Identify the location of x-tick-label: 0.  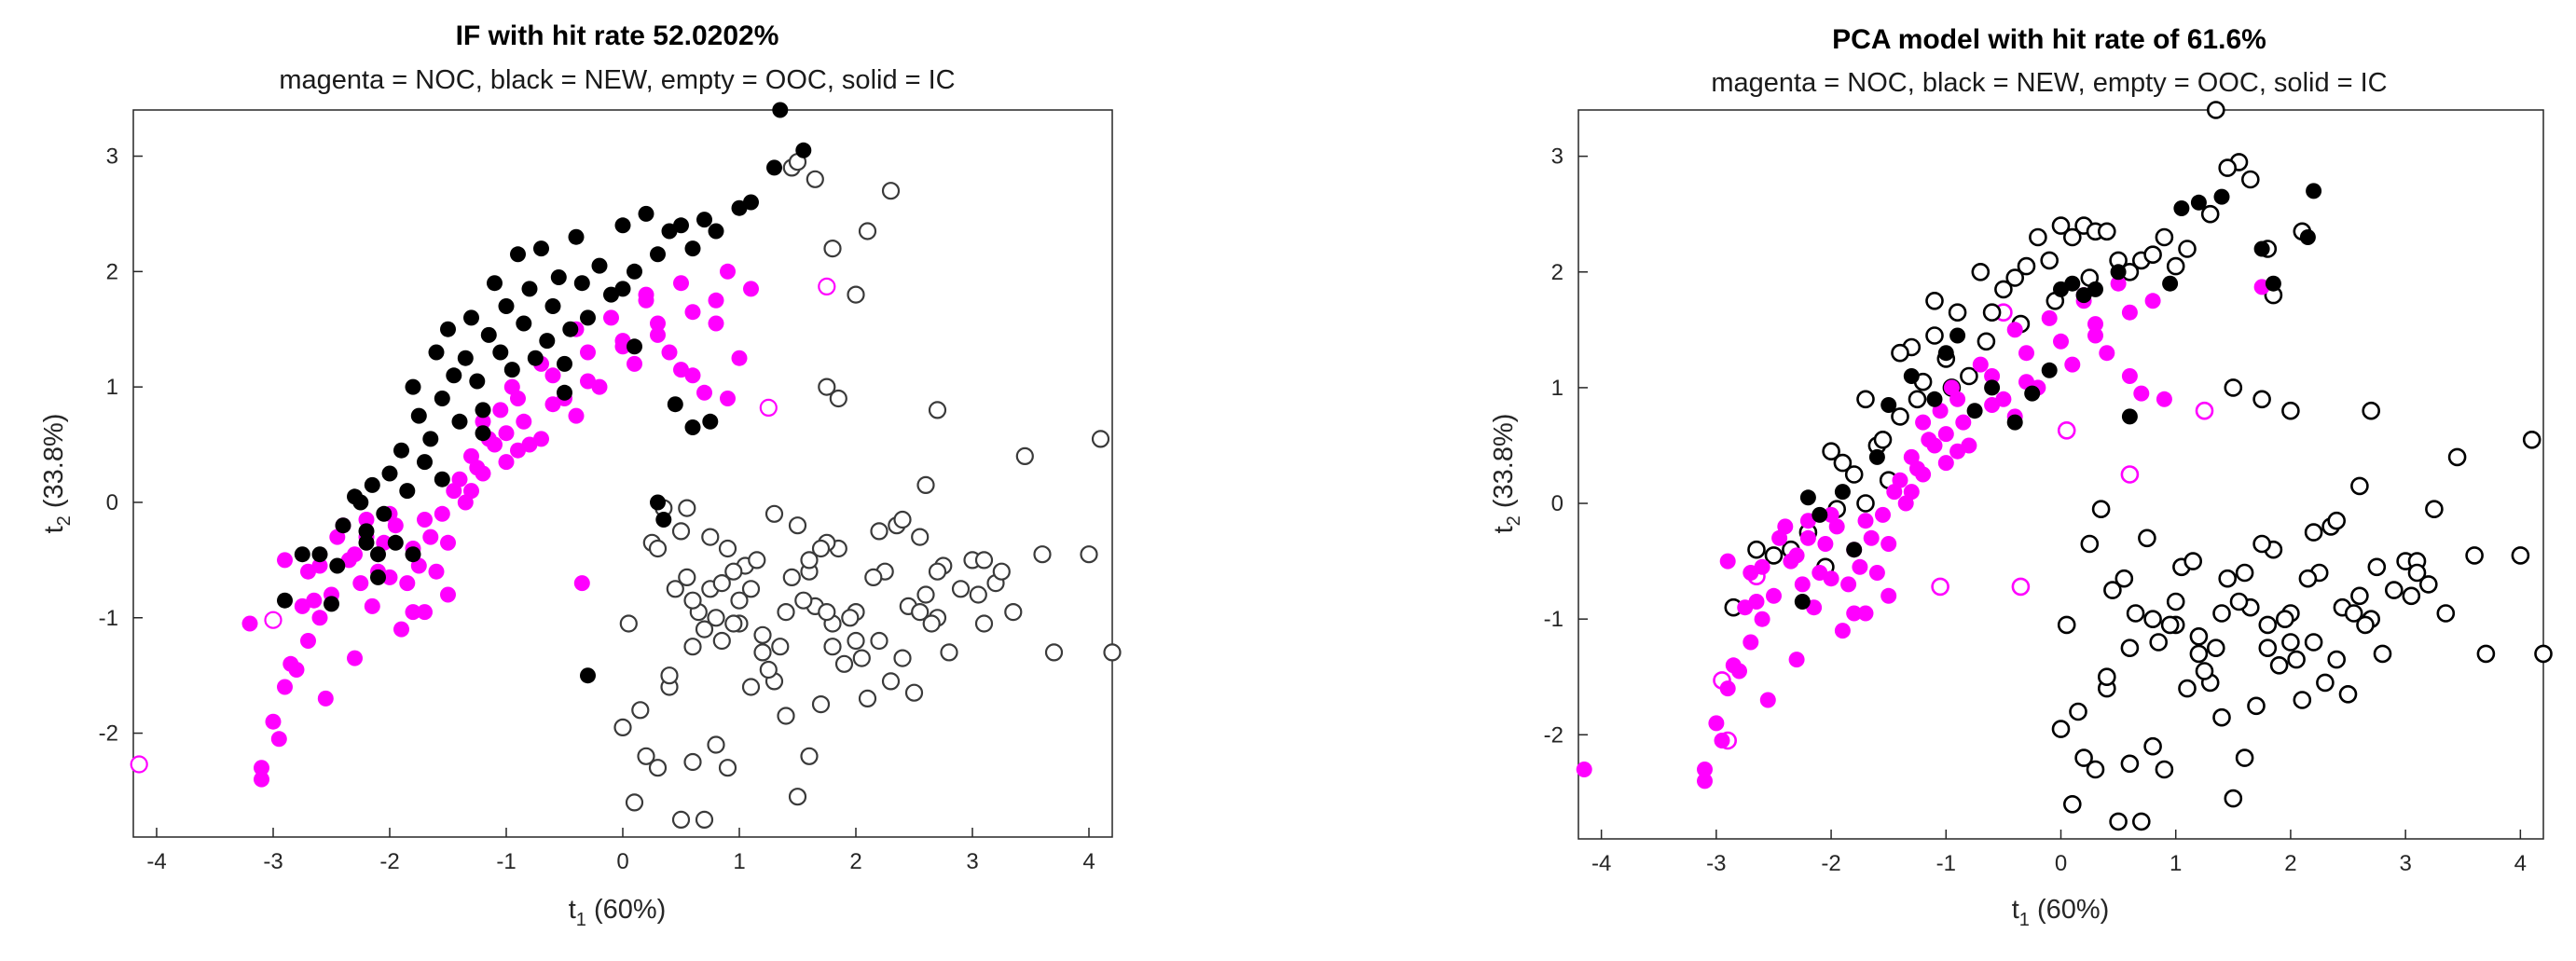
(622, 861).